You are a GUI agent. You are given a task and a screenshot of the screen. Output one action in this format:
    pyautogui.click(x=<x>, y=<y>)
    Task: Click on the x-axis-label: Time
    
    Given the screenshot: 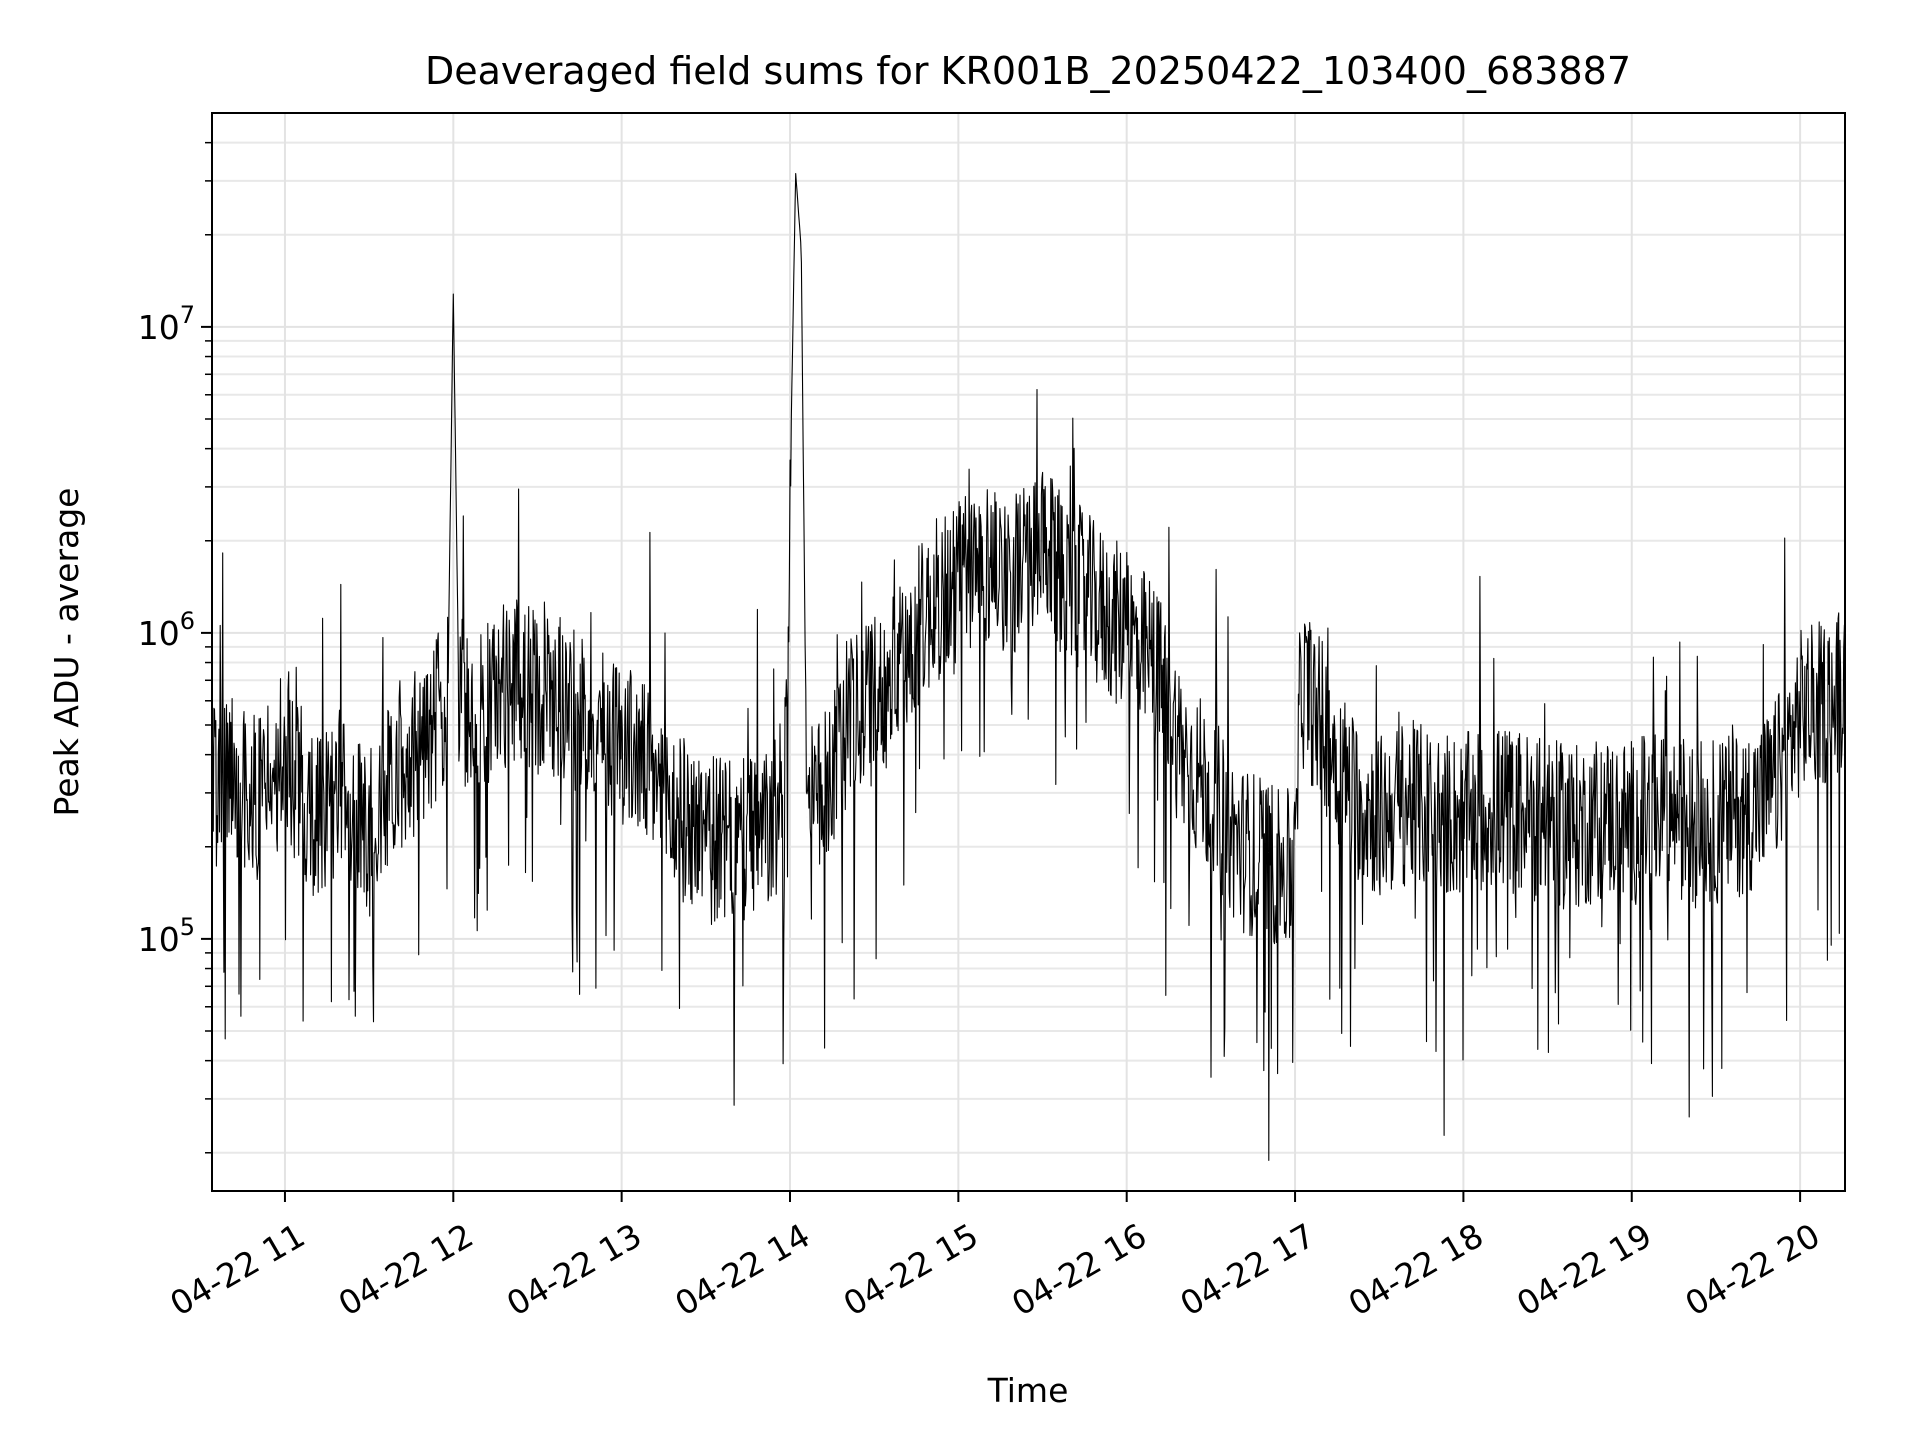 What is the action you would take?
    pyautogui.click(x=1028, y=1390)
    